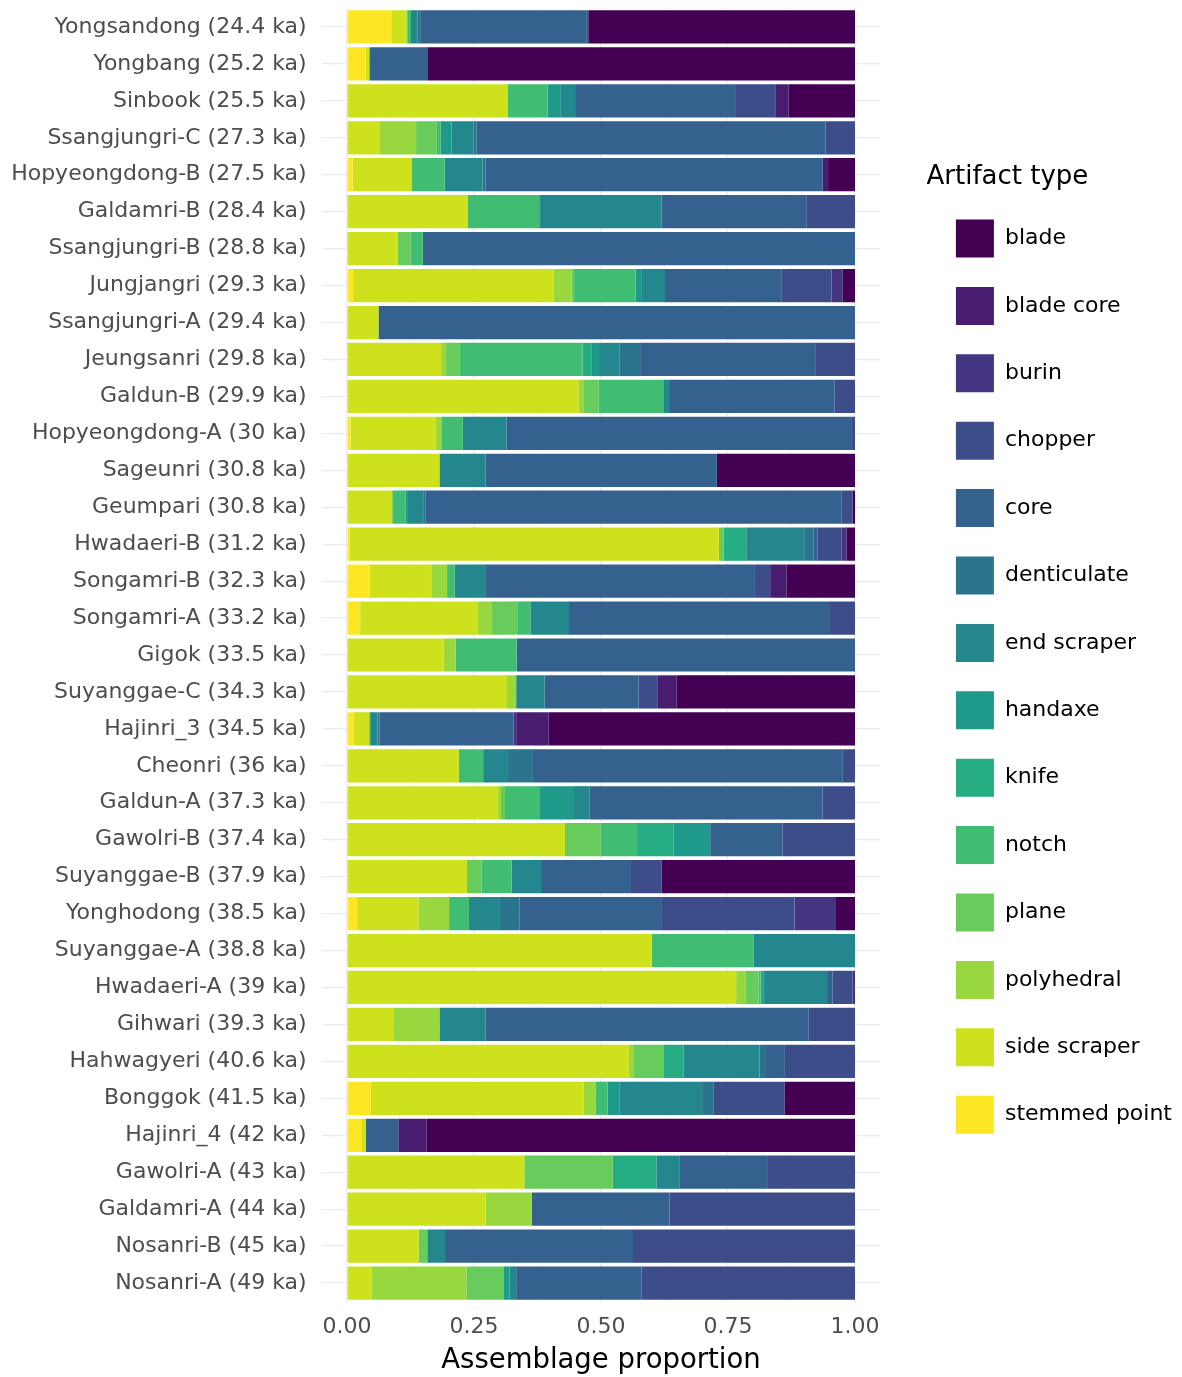 The image size is (1182, 1377). Describe the element at coordinates (181, 875) in the screenshot. I see `y-tick-label: Suyanggae-B (37.9 ka)` at that location.